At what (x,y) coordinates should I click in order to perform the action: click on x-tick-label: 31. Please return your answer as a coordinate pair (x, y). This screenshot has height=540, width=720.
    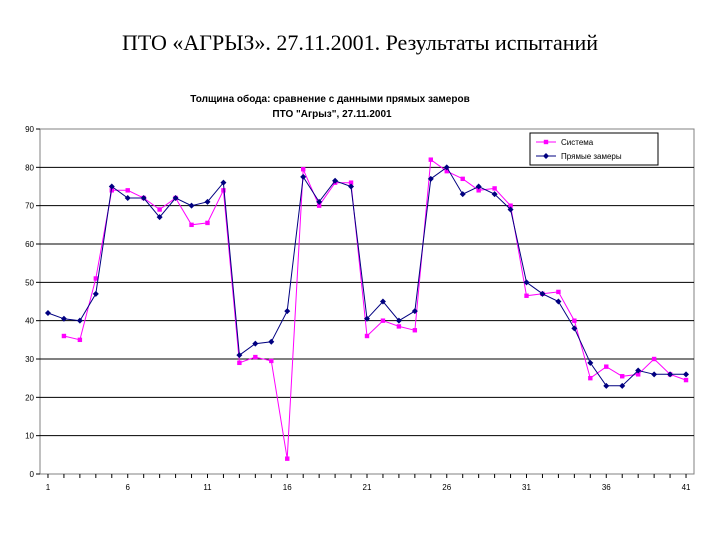
    Looking at the image, I should click on (526, 487).